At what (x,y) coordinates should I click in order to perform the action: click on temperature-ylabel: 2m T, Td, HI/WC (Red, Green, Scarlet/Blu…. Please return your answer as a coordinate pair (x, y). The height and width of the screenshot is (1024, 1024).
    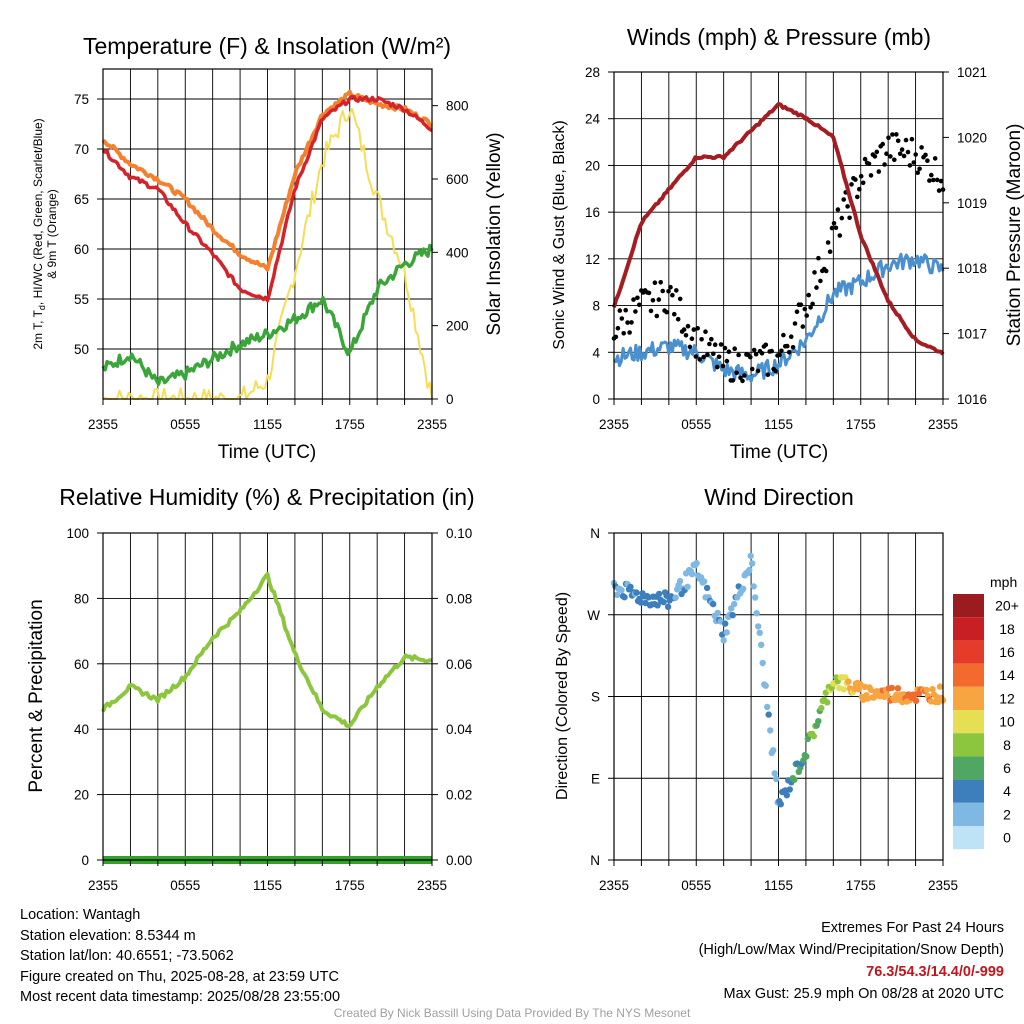
    Looking at the image, I should click on (39, 233).